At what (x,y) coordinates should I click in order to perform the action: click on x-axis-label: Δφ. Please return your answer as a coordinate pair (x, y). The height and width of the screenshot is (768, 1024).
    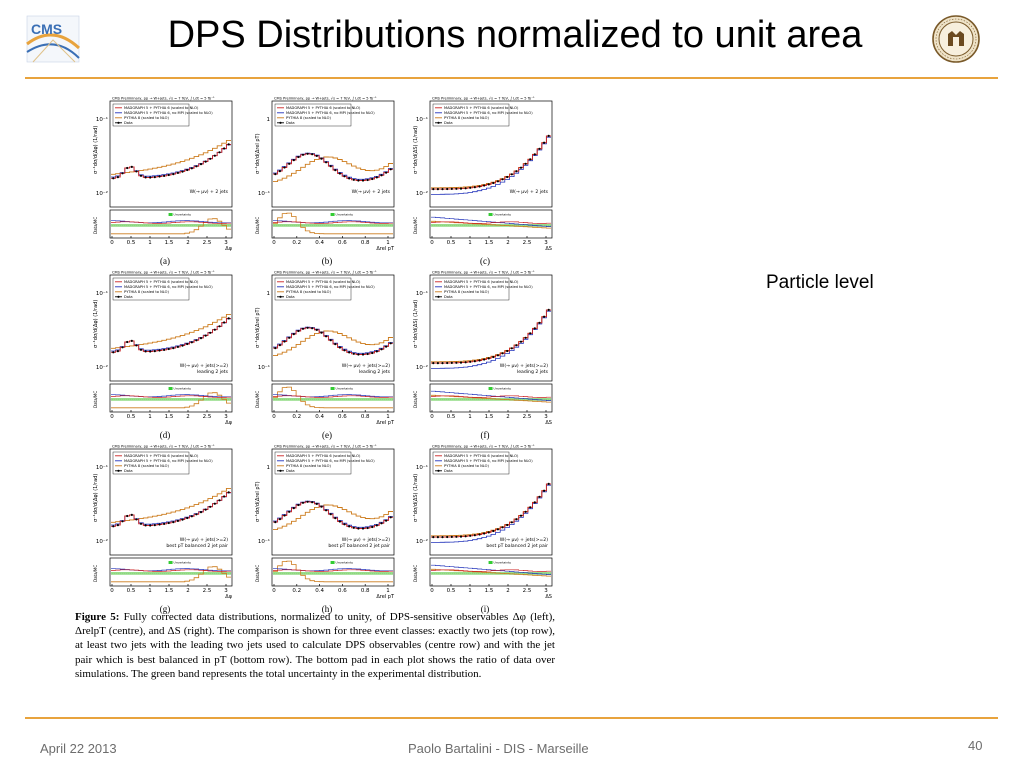
    Looking at the image, I should click on (228, 249).